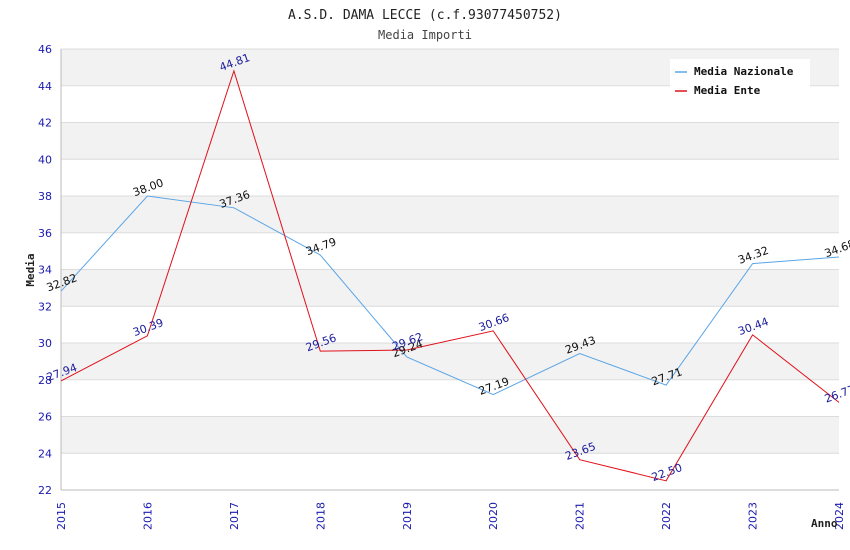 The width and height of the screenshot is (850, 550). I want to click on y-tick-label: 36, so click(45, 233).